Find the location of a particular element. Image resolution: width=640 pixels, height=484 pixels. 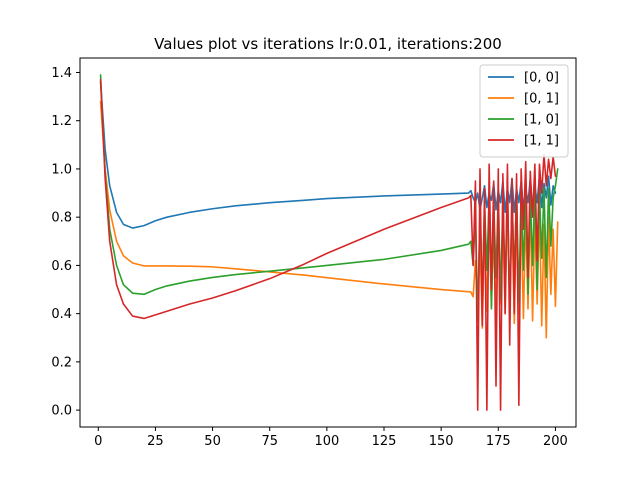

legend-label: [0, 0] is located at coordinates (541, 78).